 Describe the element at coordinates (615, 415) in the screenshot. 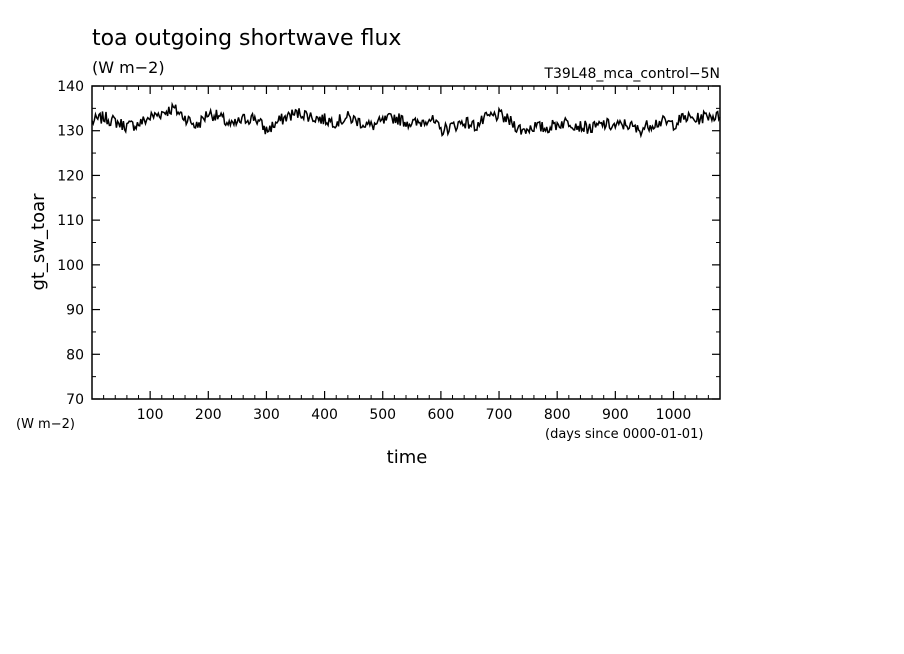

I see `x-tick-label: 900` at that location.